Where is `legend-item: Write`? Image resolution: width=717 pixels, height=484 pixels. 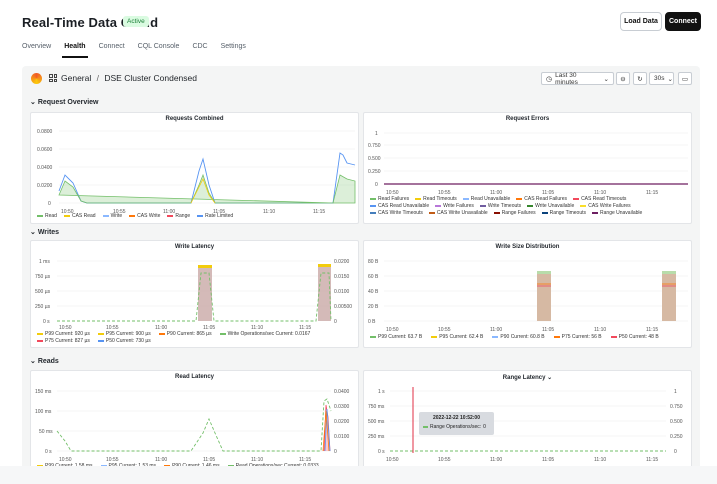 legend-item: Write is located at coordinates (112, 216).